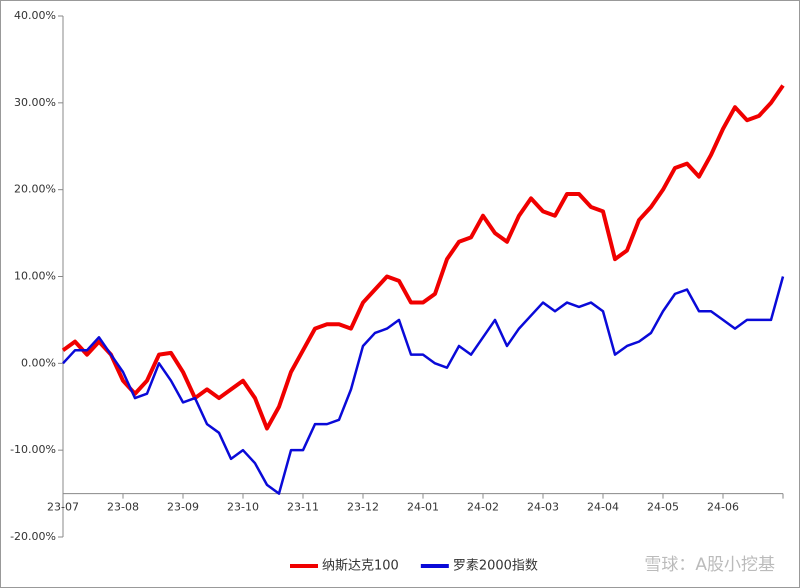 This screenshot has width=800, height=588. Describe the element at coordinates (35, 102) in the screenshot. I see `y-tick-label: 30.00%` at that location.